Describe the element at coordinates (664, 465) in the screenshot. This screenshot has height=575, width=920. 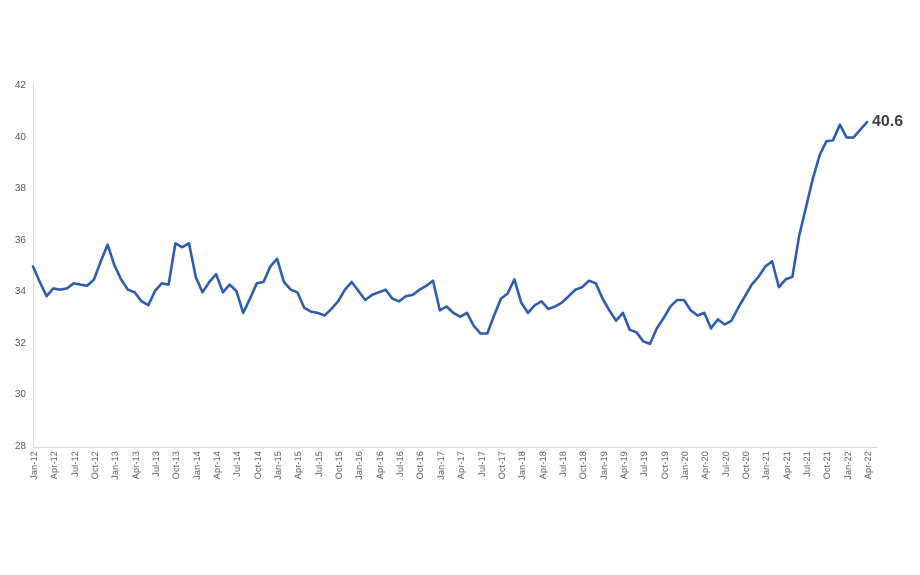
I see `x-tick-label: Oct-19` at that location.